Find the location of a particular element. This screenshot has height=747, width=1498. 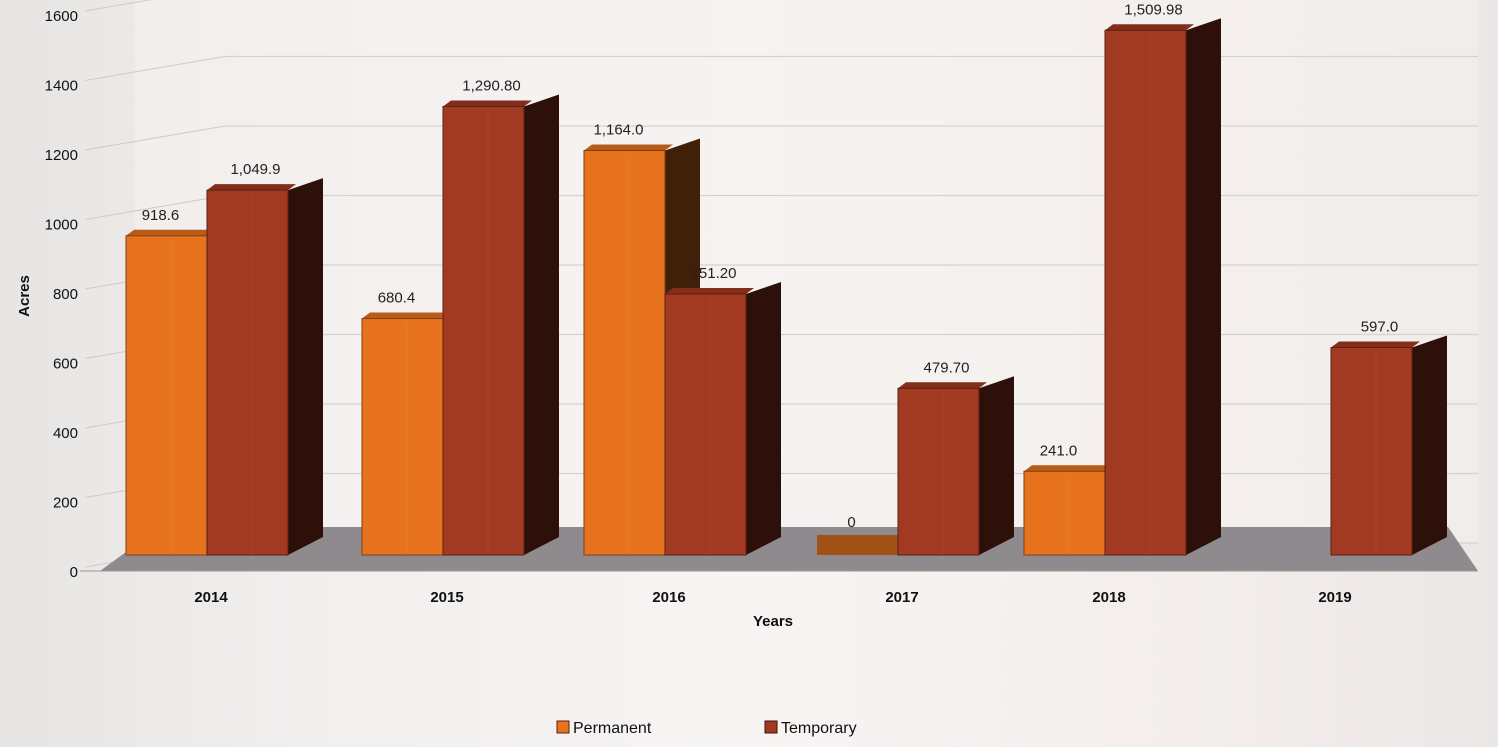

bar-temporary-2014-side is located at coordinates (305, 367).